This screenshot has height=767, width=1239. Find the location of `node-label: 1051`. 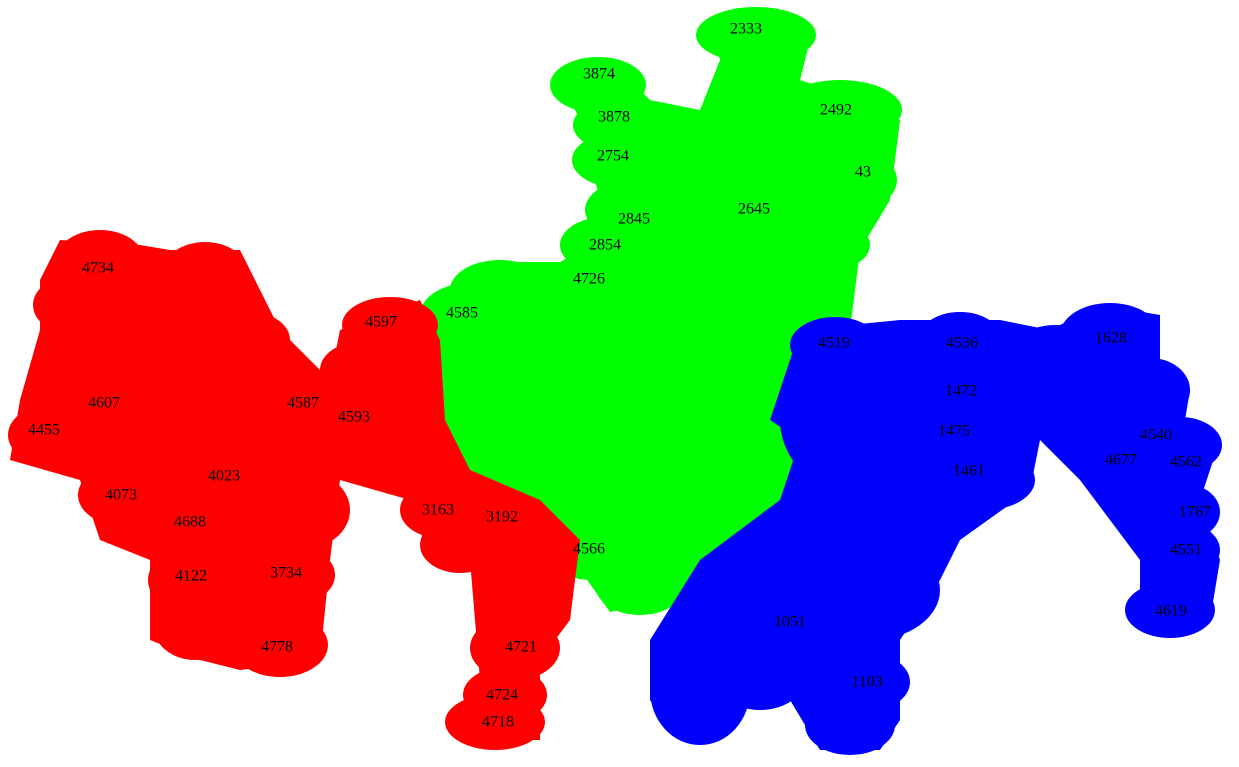

node-label: 1051 is located at coordinates (790, 622).